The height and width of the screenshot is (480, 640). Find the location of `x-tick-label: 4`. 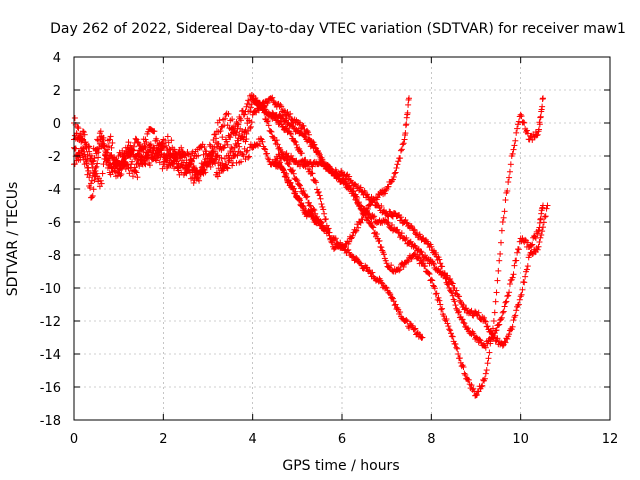

x-tick-label: 4 is located at coordinates (253, 439).